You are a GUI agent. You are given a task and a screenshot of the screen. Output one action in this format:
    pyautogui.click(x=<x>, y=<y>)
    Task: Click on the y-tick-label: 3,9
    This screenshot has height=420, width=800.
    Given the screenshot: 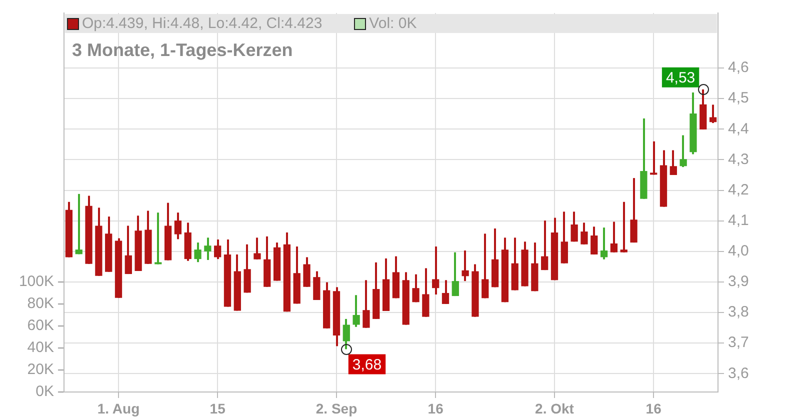 What is the action you would take?
    pyautogui.click(x=738, y=281)
    